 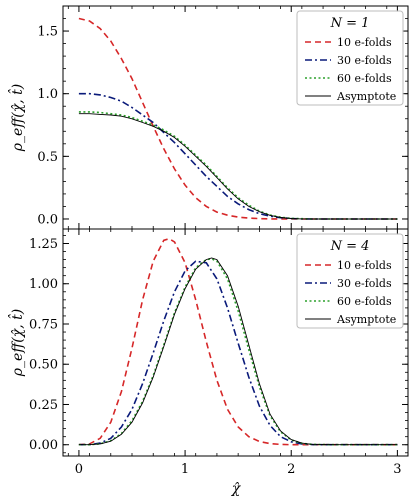 What do you see at coordinates (43, 244) in the screenshot?
I see `y-tick-label: 1.25` at bounding box center [43, 244].